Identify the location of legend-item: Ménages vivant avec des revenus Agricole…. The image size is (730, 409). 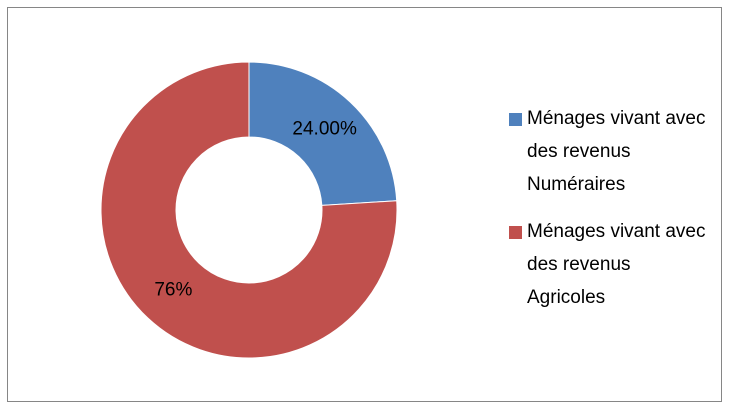
(609, 264).